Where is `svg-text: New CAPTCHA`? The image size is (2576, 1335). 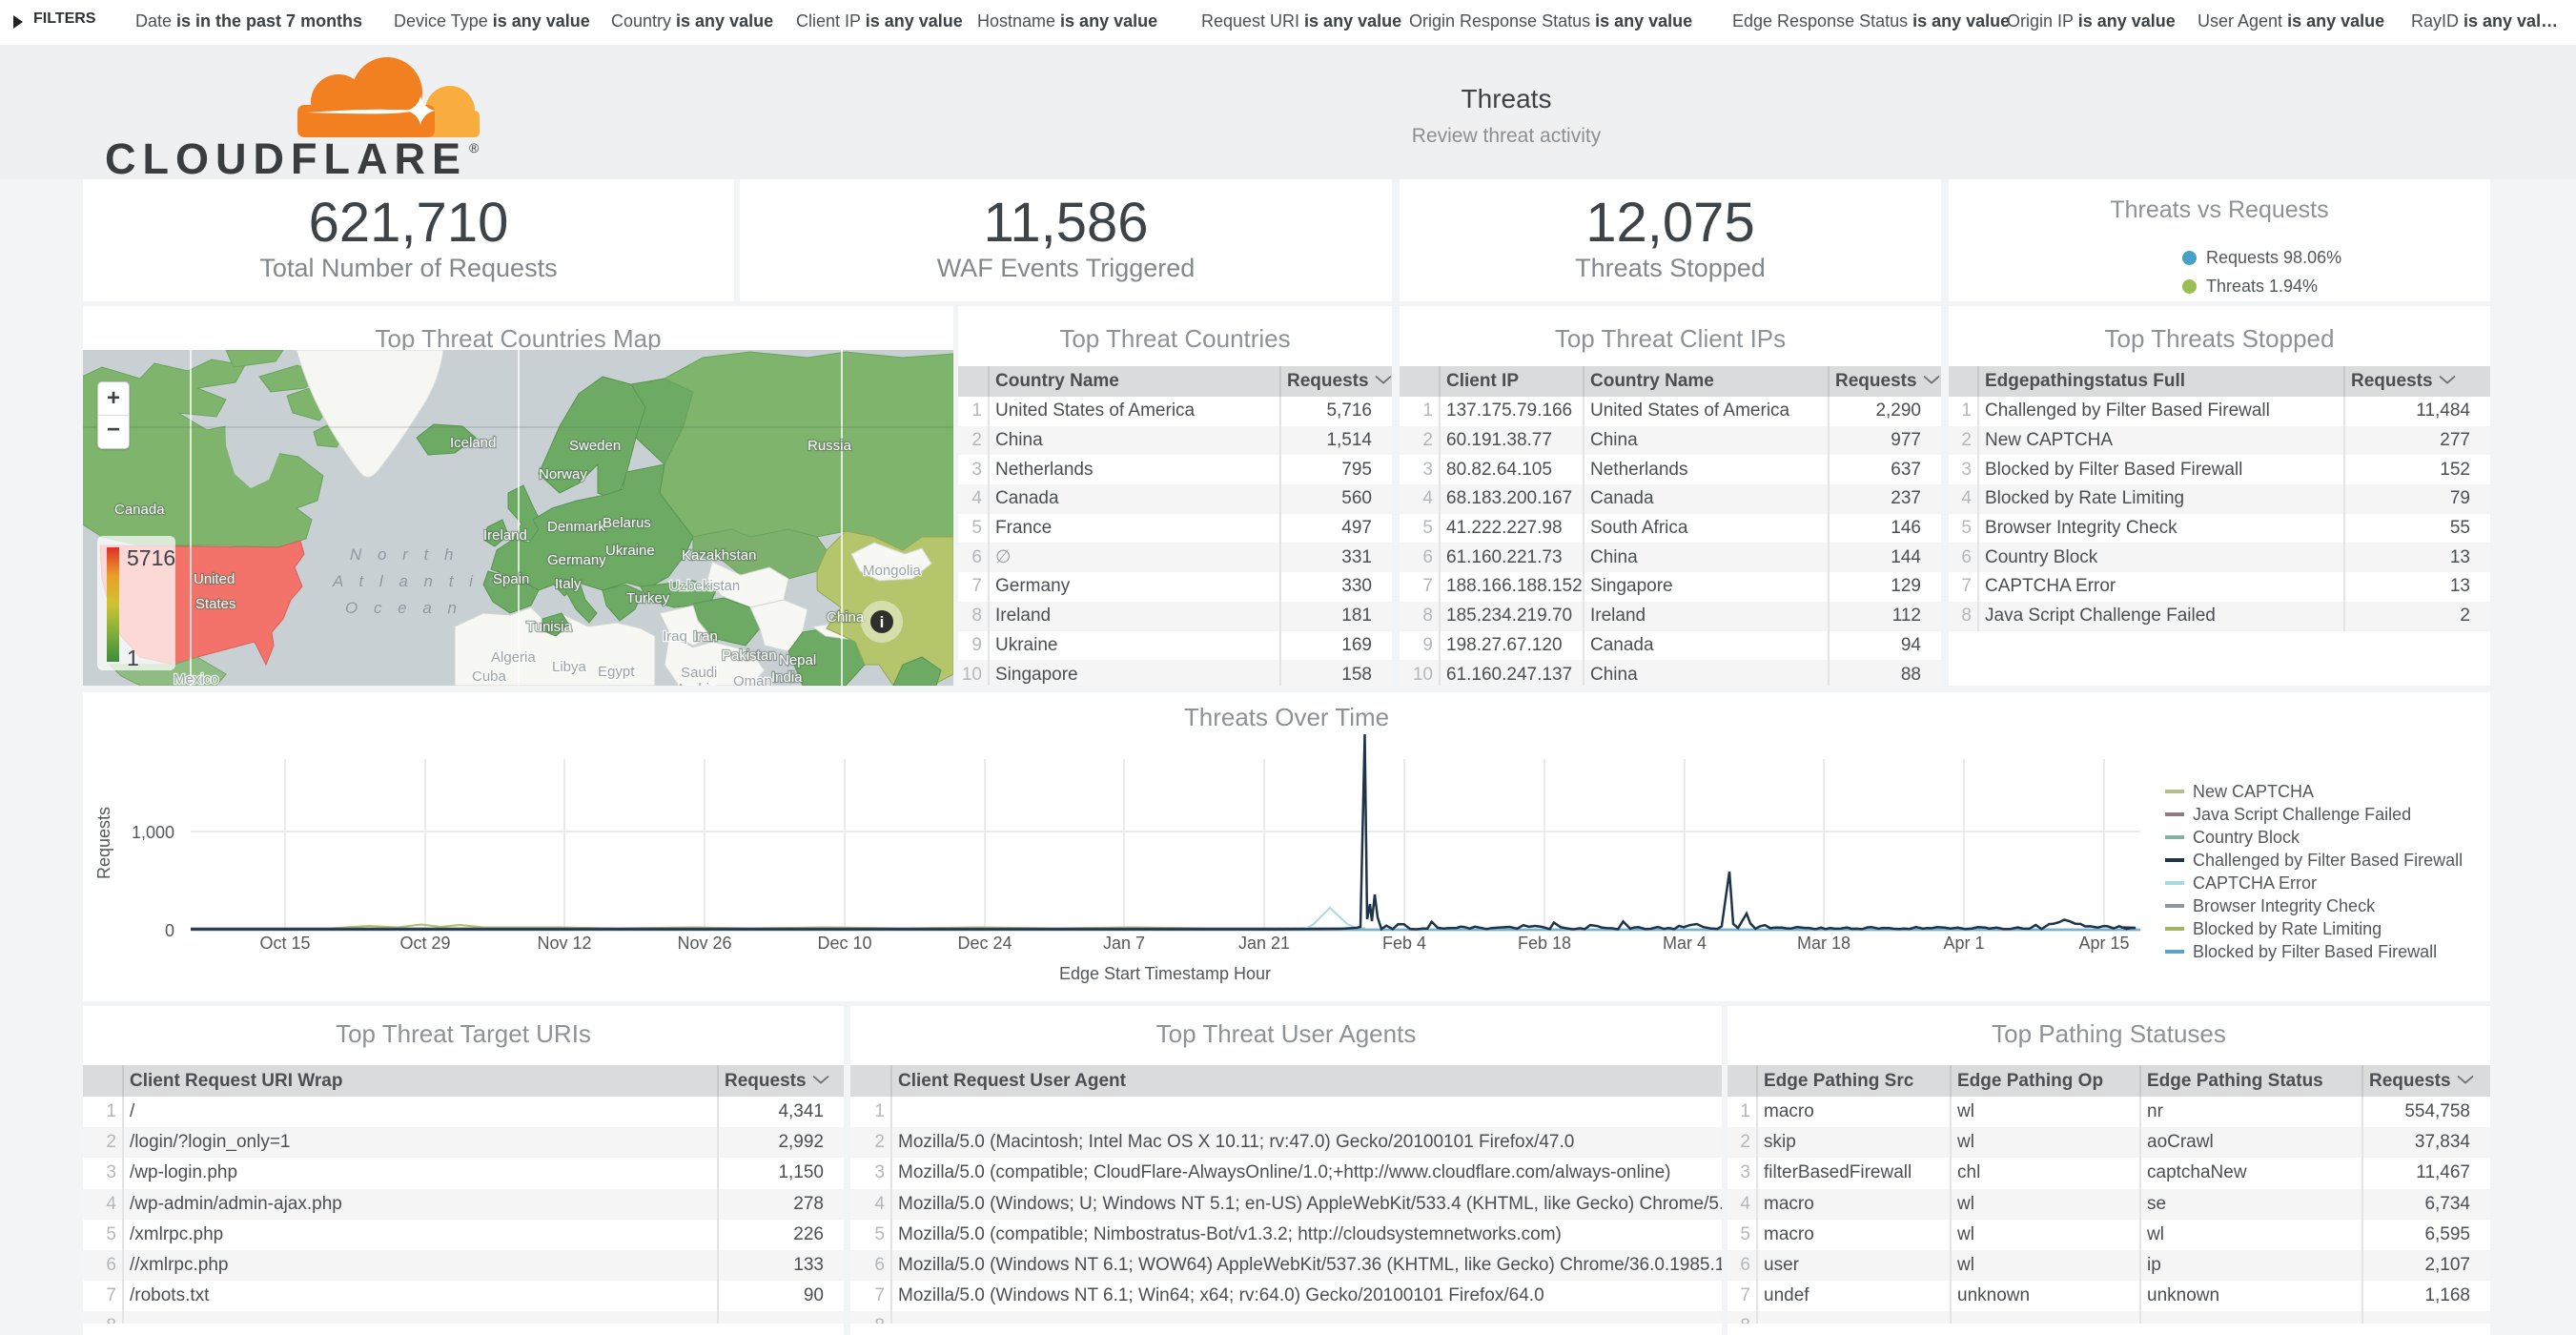 svg-text: New CAPTCHA is located at coordinates (2253, 791).